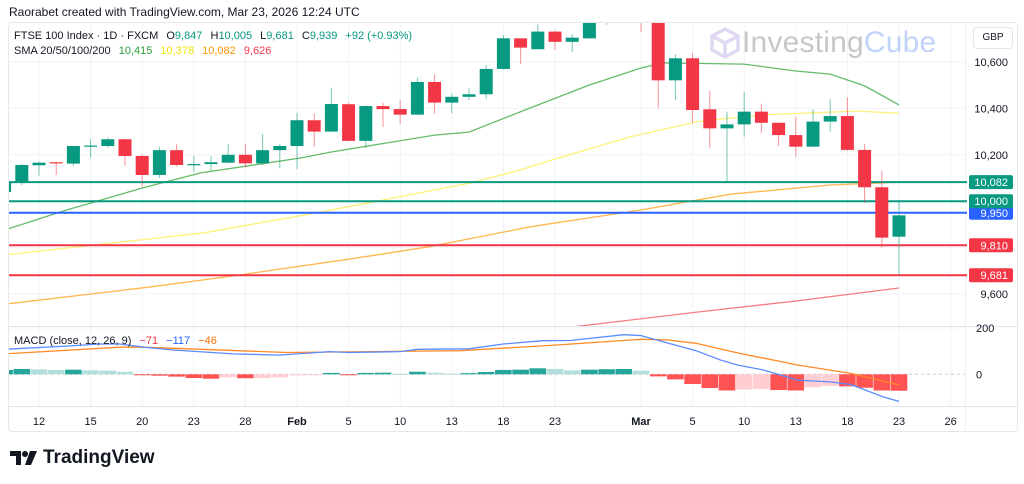 The image size is (1024, 484). Describe the element at coordinates (90, 422) in the screenshot. I see `time-axis-label: 15` at that location.